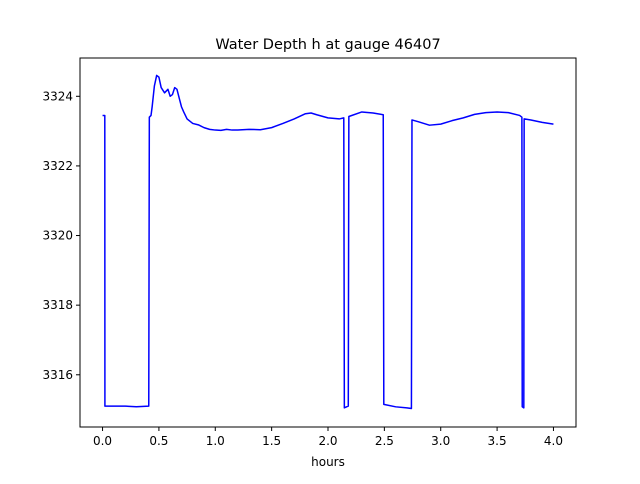 The height and width of the screenshot is (484, 640). Describe the element at coordinates (102, 441) in the screenshot. I see `x-tick-label: 0.0` at that location.